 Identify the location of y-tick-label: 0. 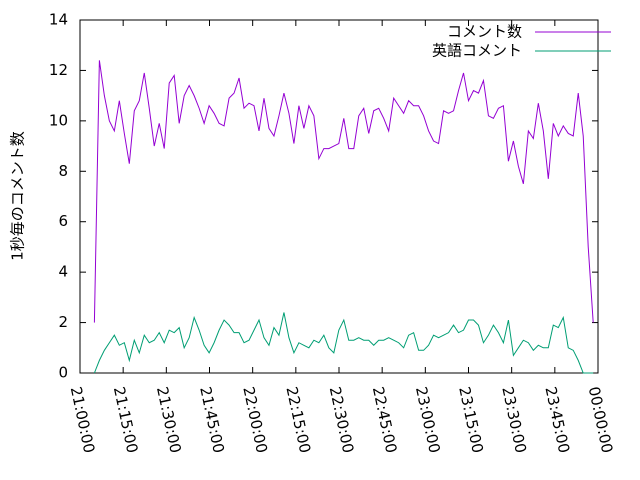
(63, 373).